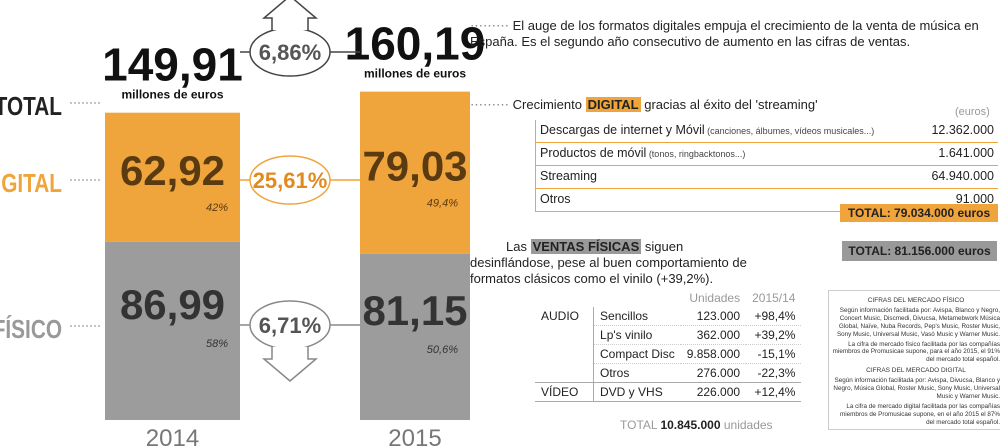 This screenshot has width=1000, height=448. Describe the element at coordinates (31, 329) in the screenshot. I see `row-label: FÍSICO` at that location.